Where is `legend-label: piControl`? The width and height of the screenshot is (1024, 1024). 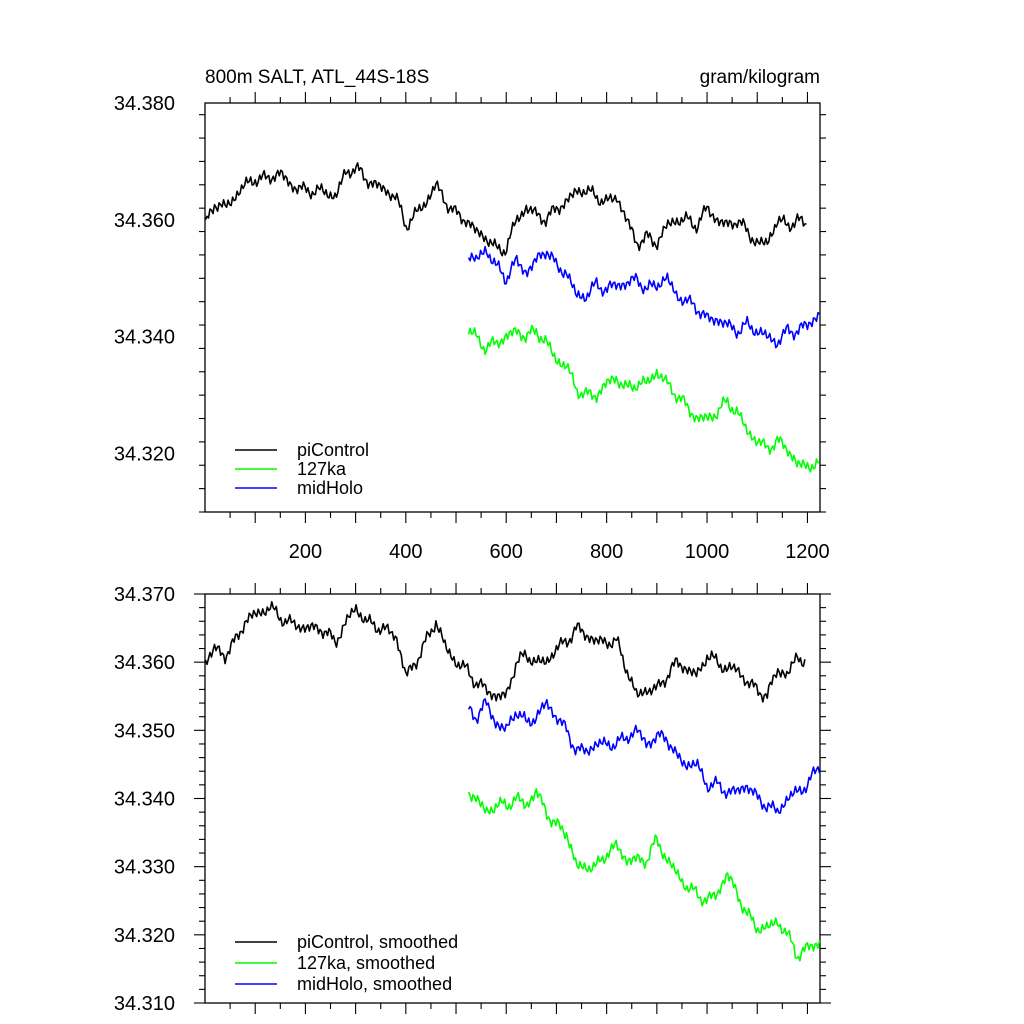 legend-label: piControl is located at coordinates (333, 450).